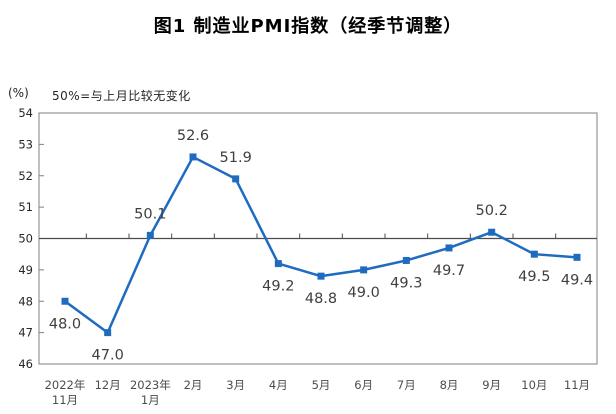 This screenshot has width=616, height=414. Describe the element at coordinates (65, 324) in the screenshot. I see `data-point-label: 48.0` at that location.